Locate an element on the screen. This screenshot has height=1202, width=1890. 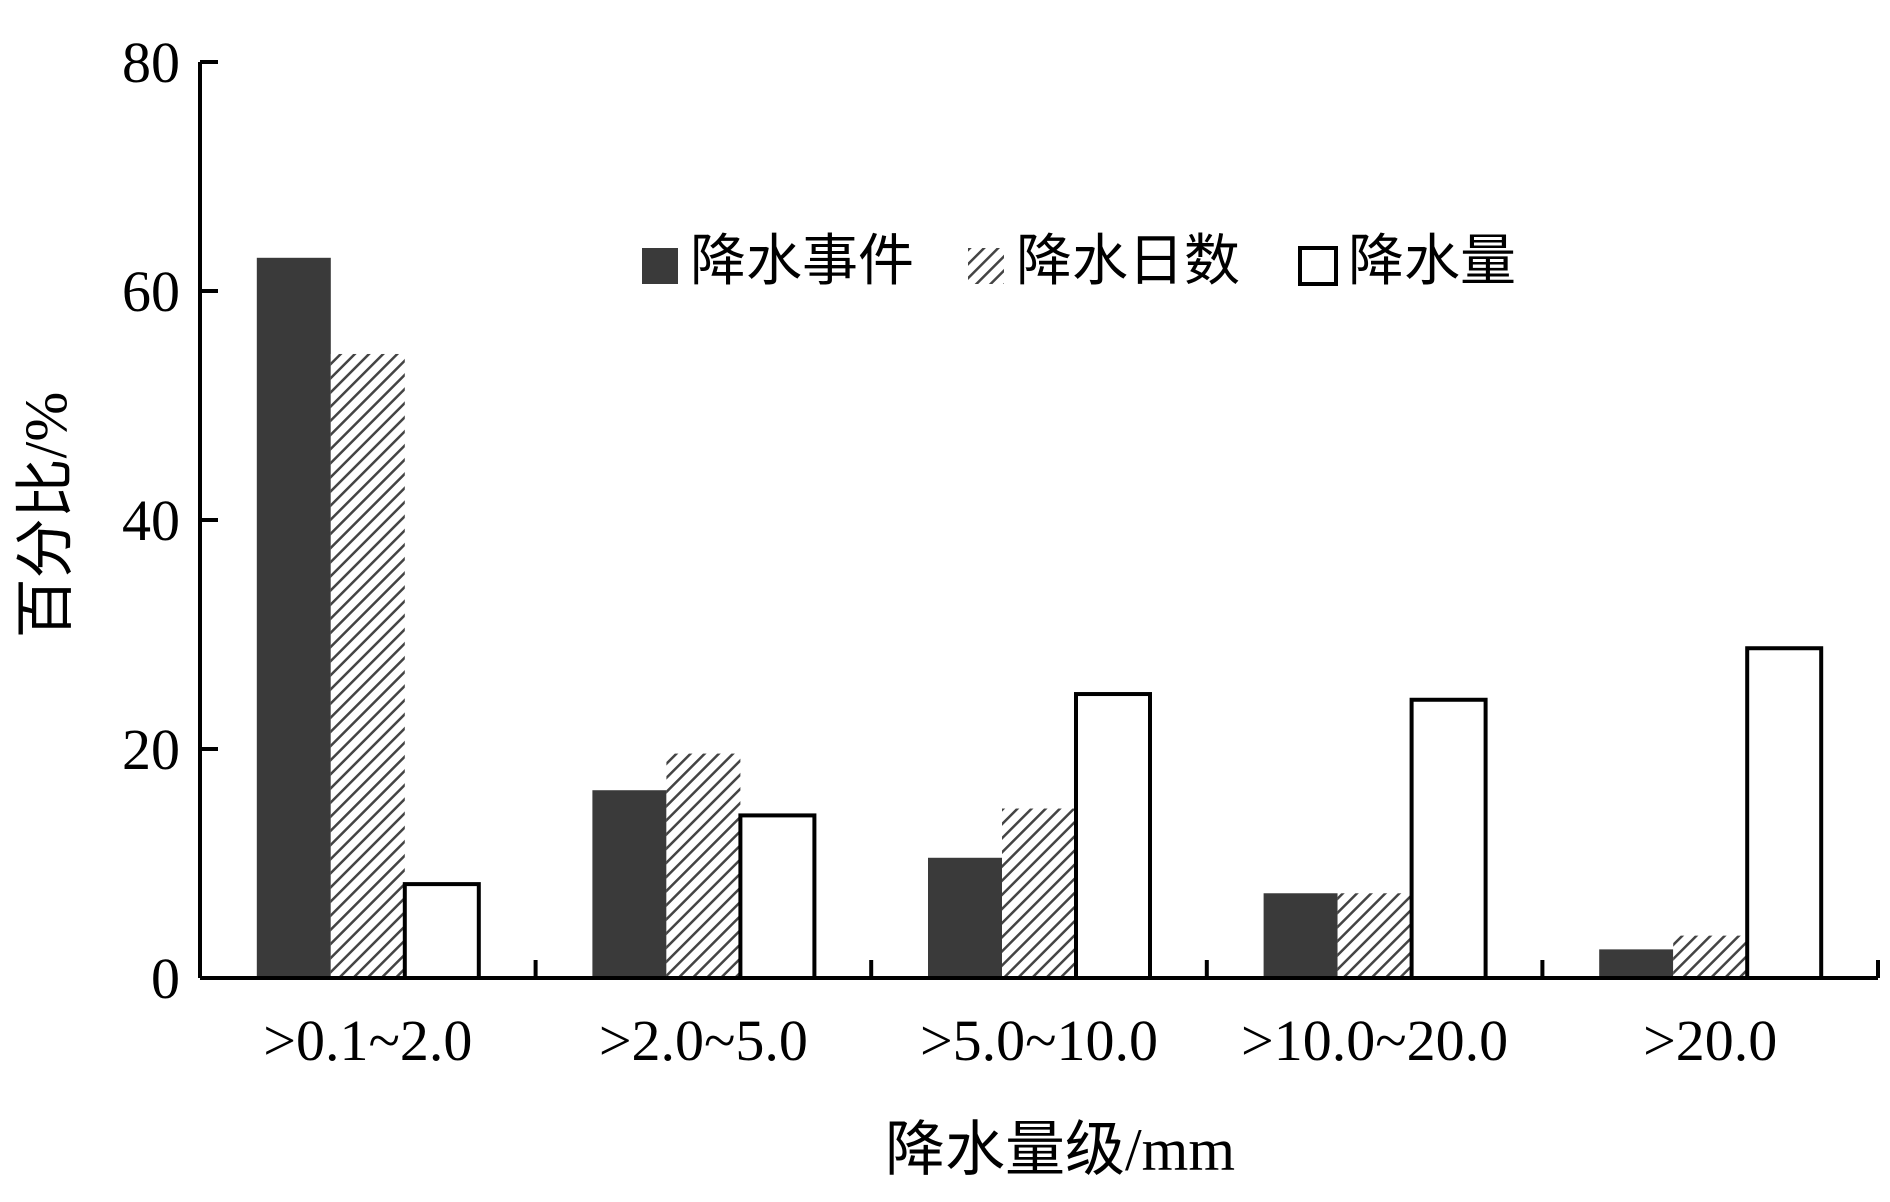
y-tick-label-5: 80 is located at coordinates (151, 62).